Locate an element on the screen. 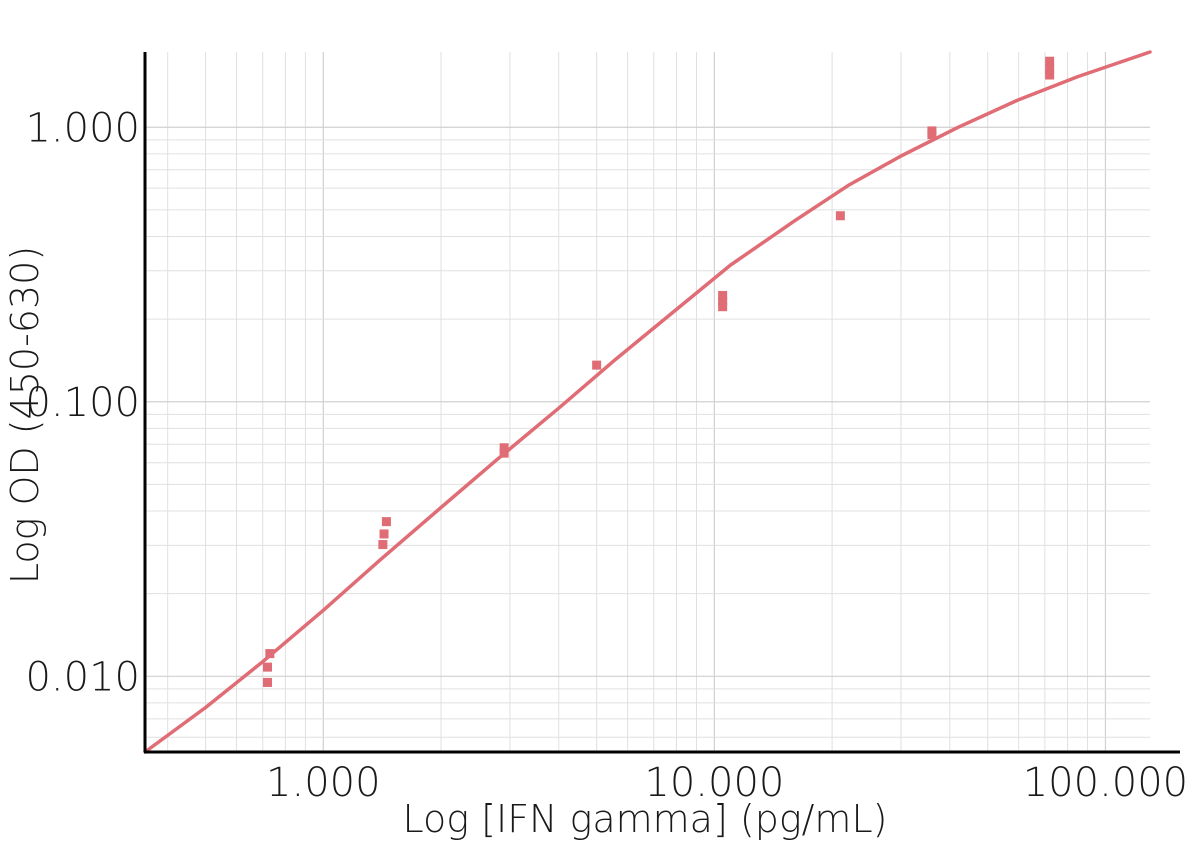 This screenshot has height=844, width=1200. x-tick-label: 100.000 is located at coordinates (1105, 783).